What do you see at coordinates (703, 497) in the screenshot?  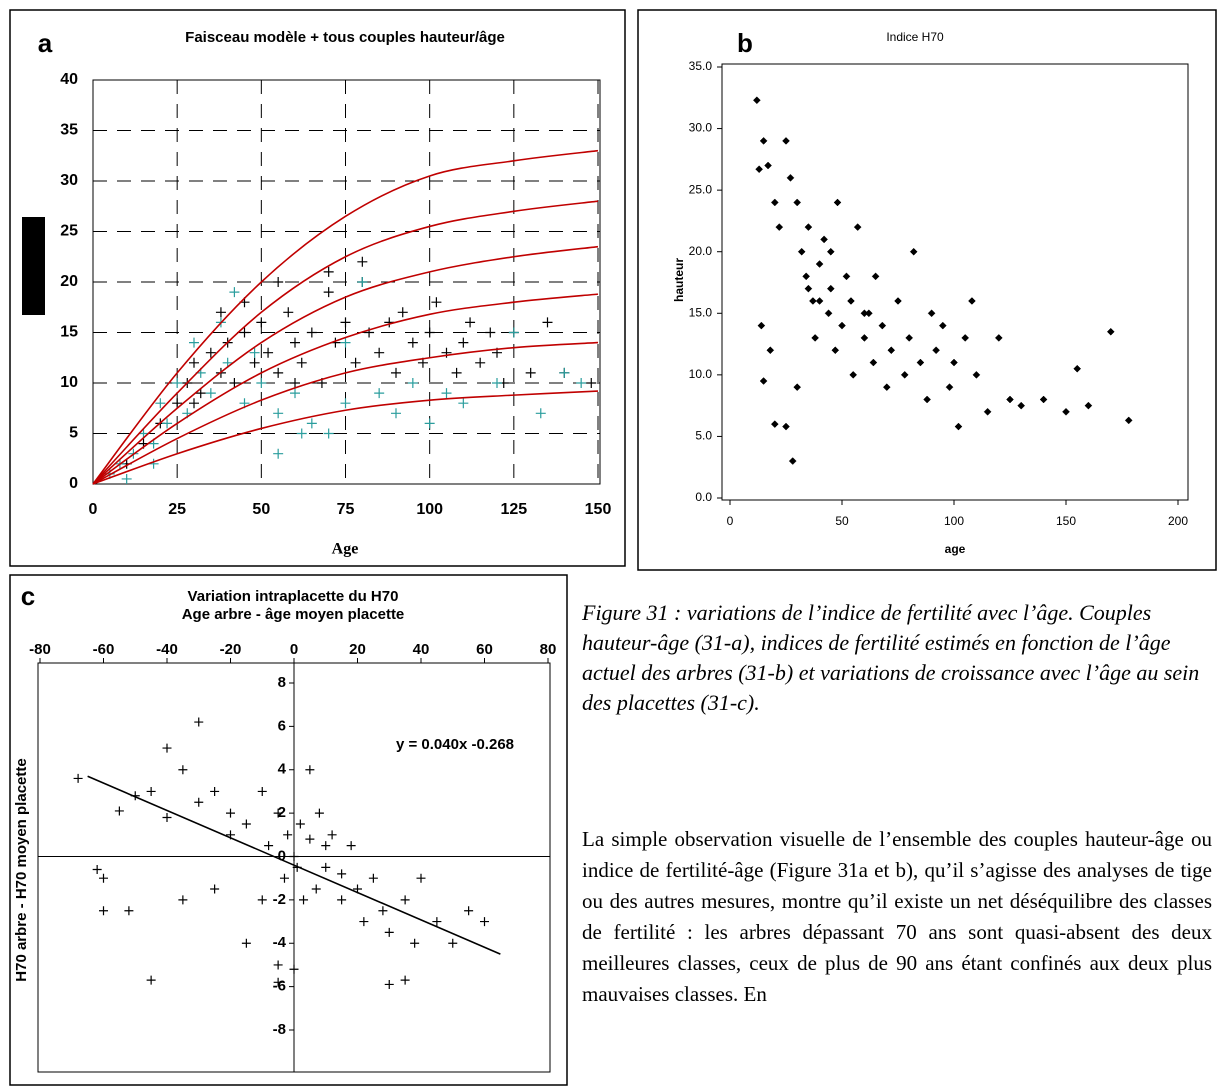 I see `y-tick-label: 0.0` at bounding box center [703, 497].